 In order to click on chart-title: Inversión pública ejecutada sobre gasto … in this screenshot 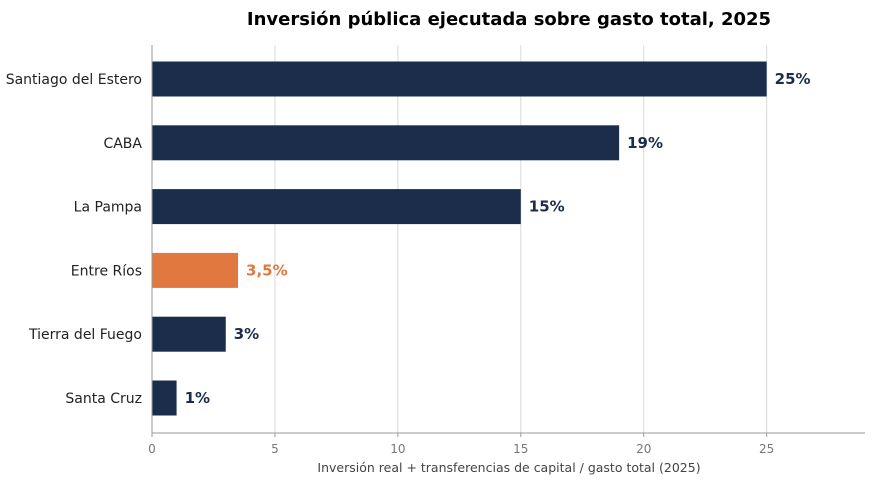, I will do `click(509, 19)`.